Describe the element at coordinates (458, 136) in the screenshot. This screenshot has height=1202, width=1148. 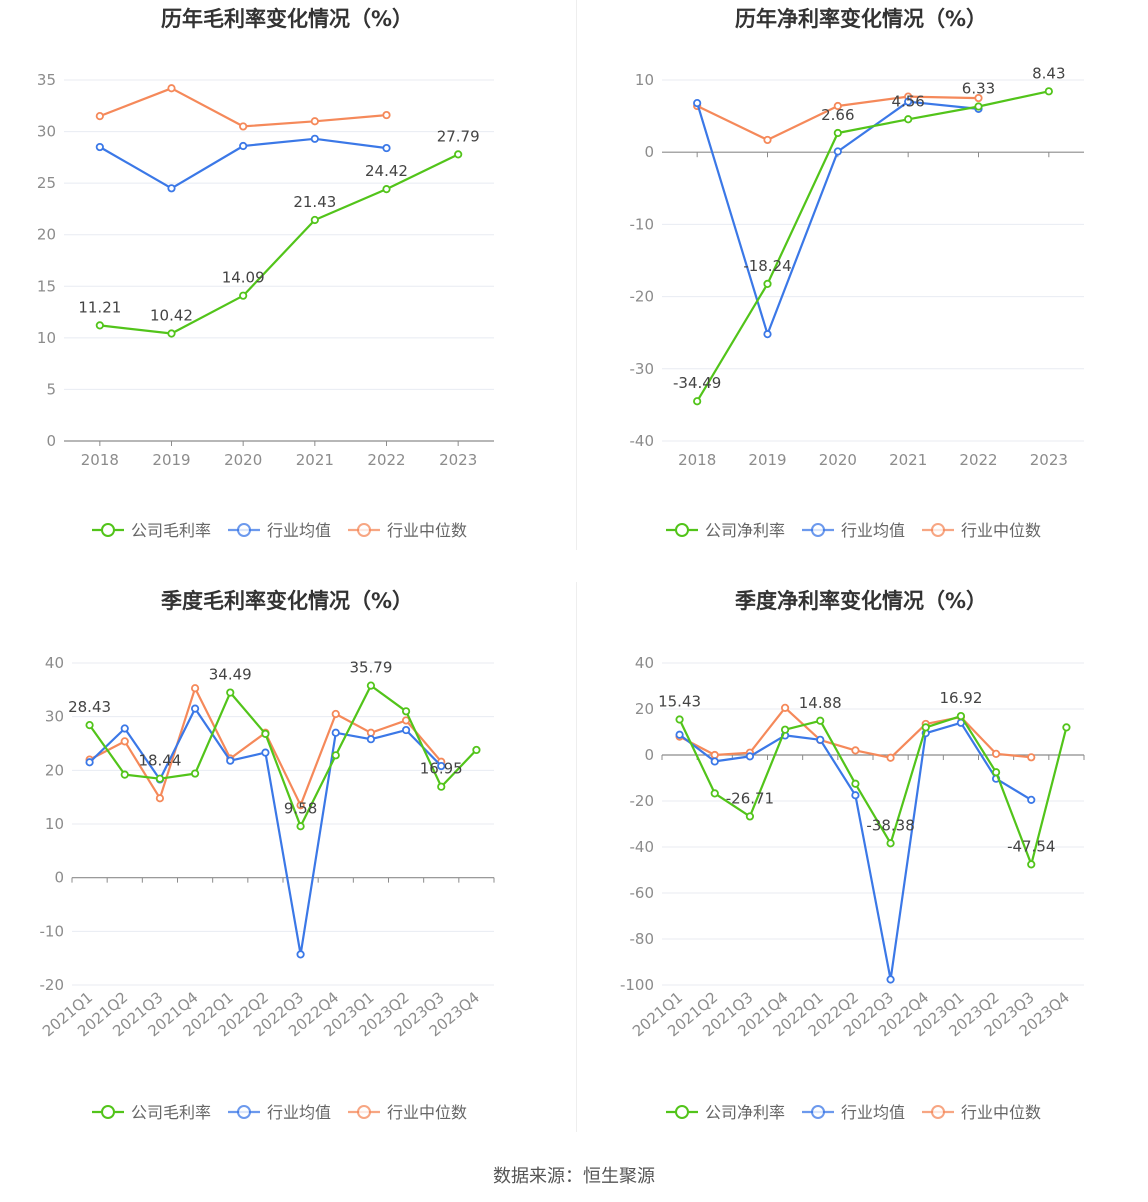
I see `data-label: 27.79` at that location.